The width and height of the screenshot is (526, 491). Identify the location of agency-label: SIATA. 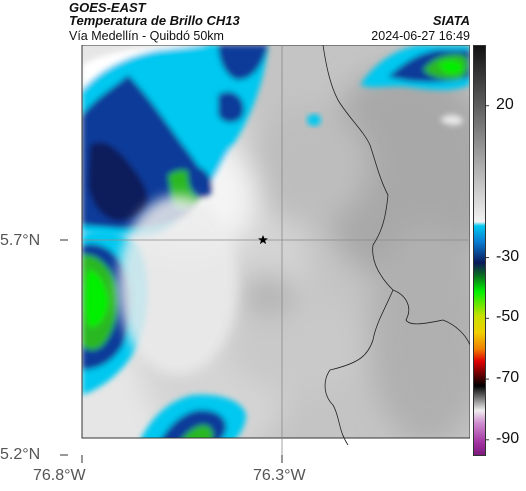
(451, 20).